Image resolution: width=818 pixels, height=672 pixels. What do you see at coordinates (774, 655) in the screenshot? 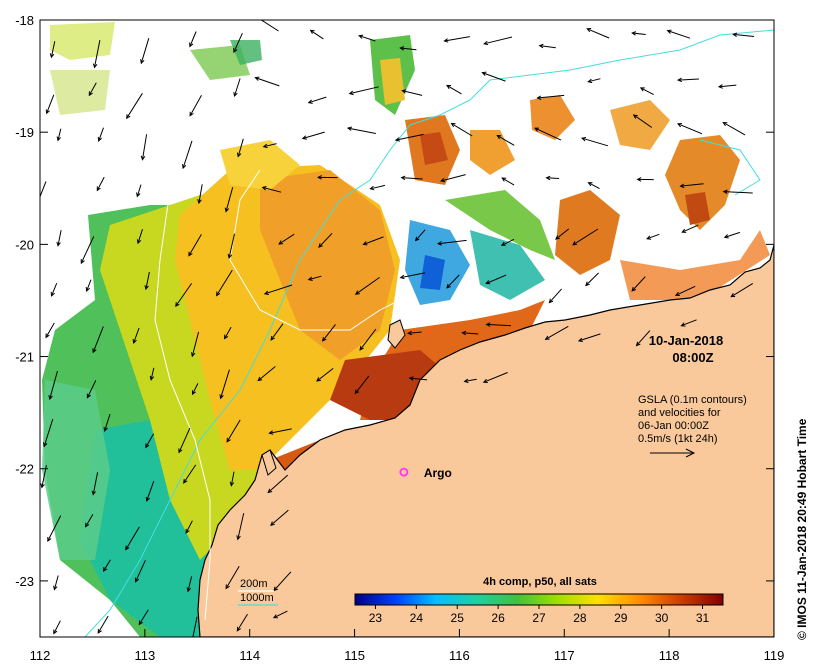
I see `lon-tick-label: 119` at bounding box center [774, 655].